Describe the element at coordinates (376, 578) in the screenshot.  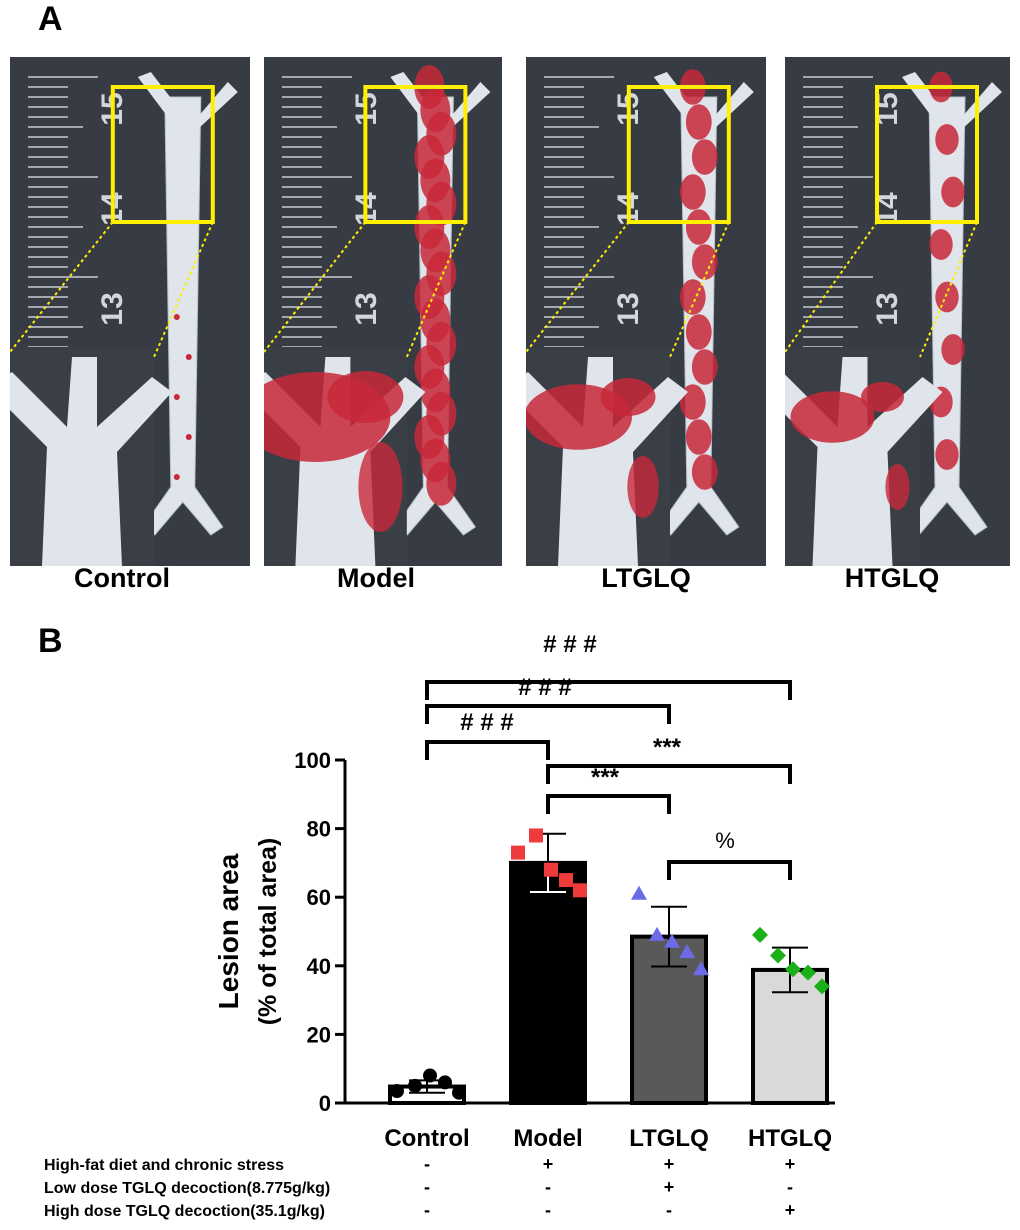
I see `photo-label-model: Model` at that location.